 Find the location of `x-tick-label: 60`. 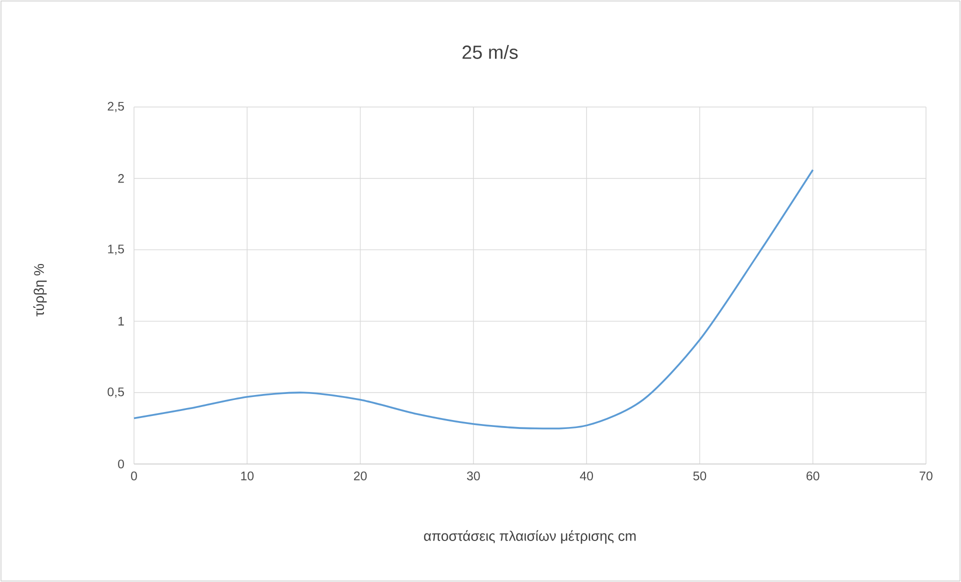

x-tick-label: 60 is located at coordinates (813, 476).